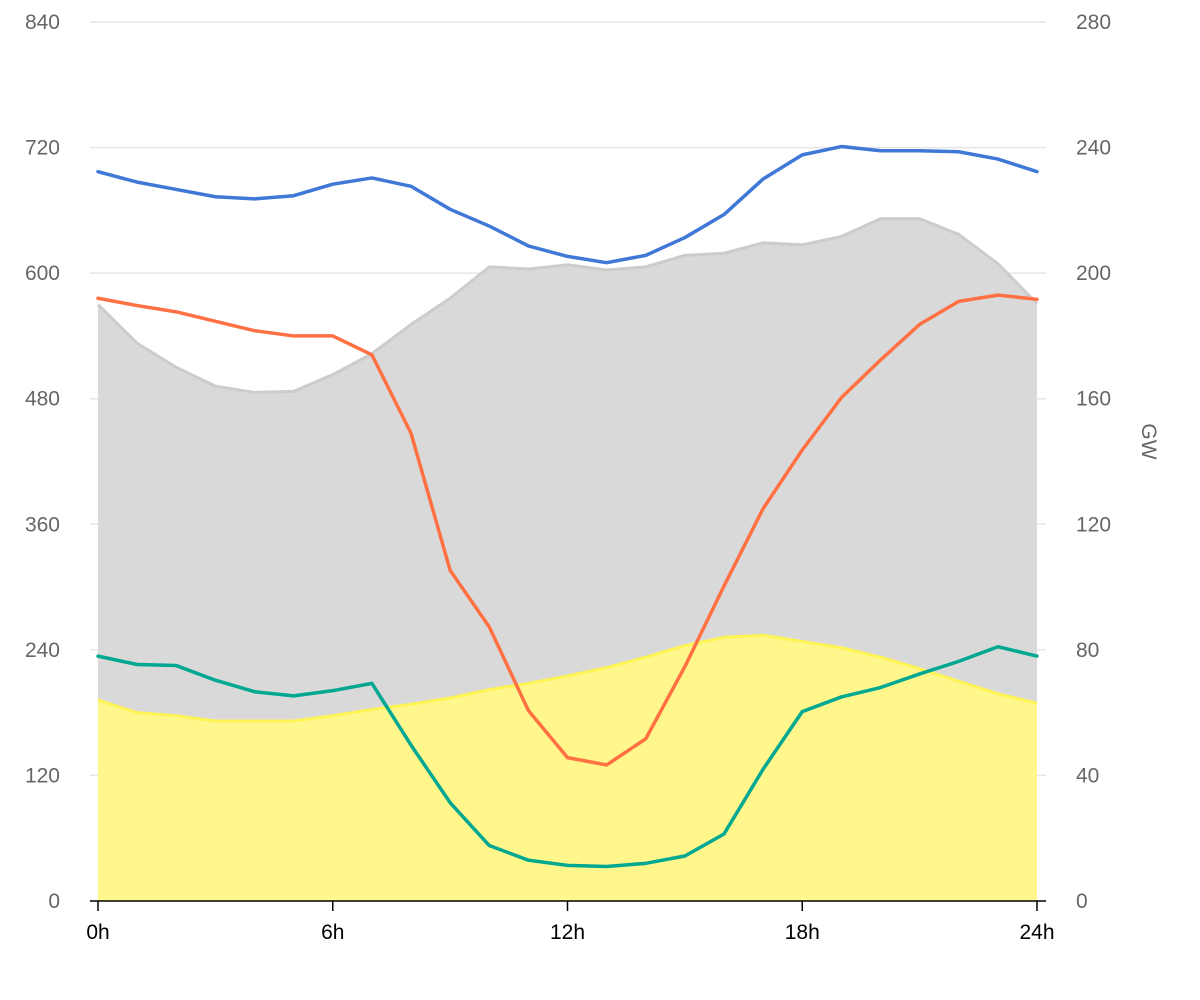  Describe the element at coordinates (802, 932) in the screenshot. I see `x-tick-label: 18h` at that location.